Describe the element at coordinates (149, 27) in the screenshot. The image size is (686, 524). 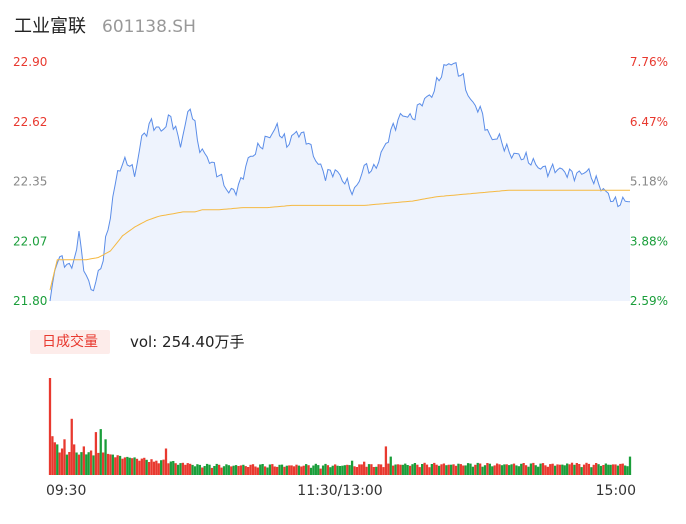
I see `stock-code: 601138.SH` at that location.